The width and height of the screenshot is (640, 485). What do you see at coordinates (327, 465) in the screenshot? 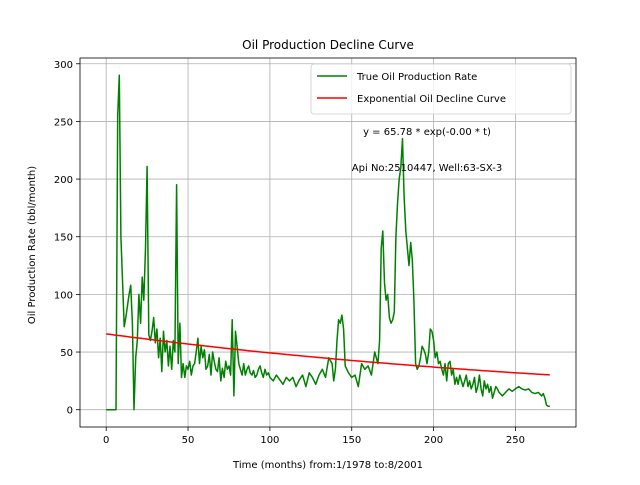
I see `x-axis-label: Time (months) from:1/1978 to:8/2001` at bounding box center [327, 465].